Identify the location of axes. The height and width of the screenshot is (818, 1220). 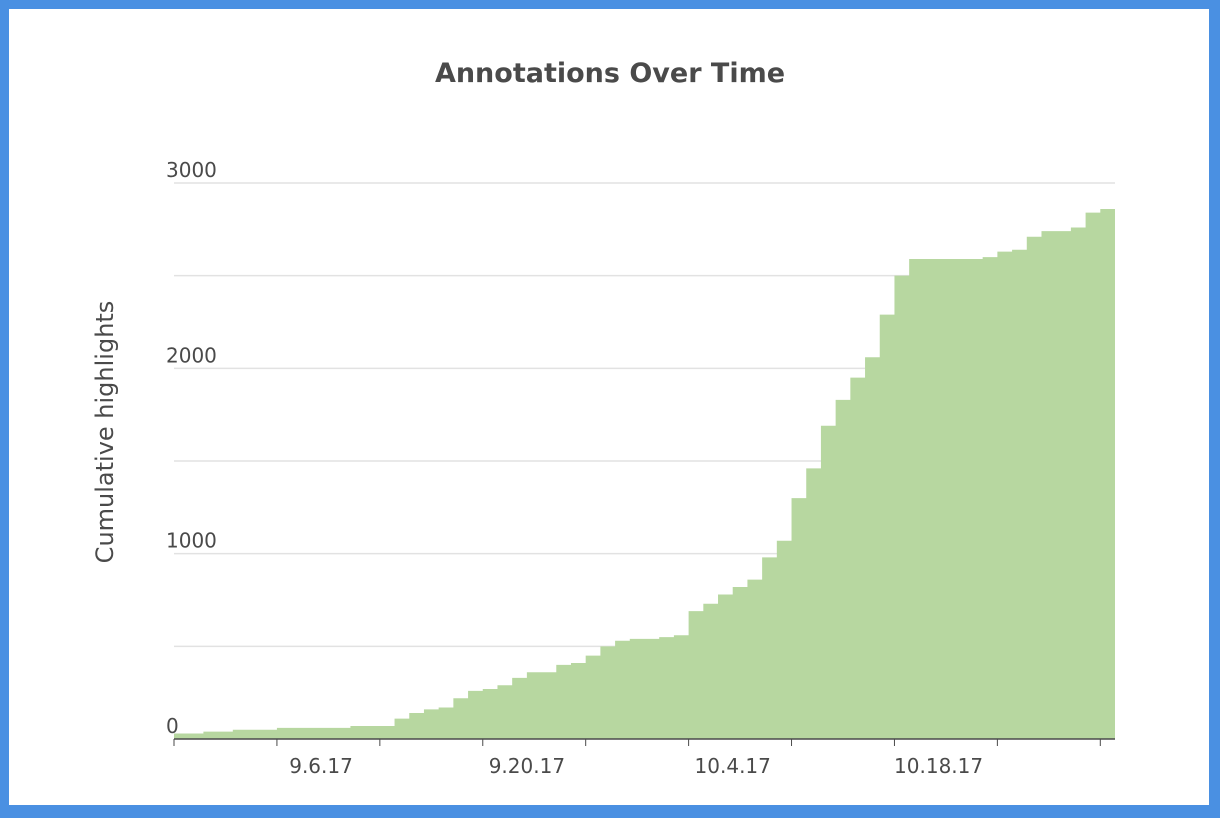
(644, 742).